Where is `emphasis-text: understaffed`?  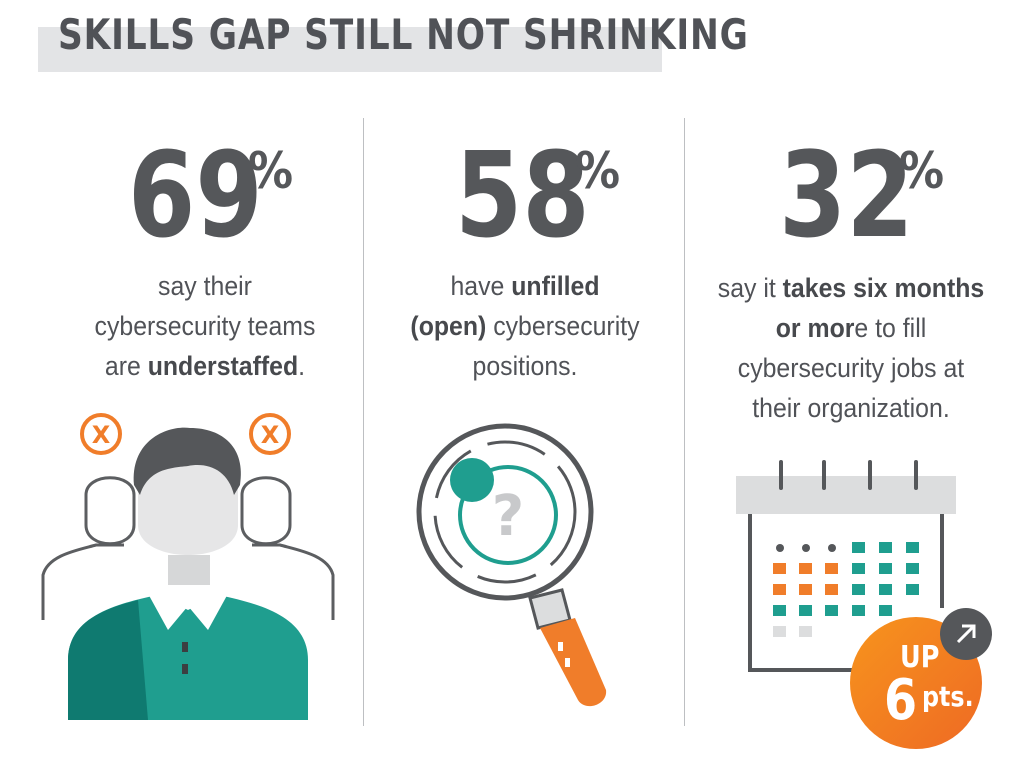 emphasis-text: understaffed is located at coordinates (223, 366).